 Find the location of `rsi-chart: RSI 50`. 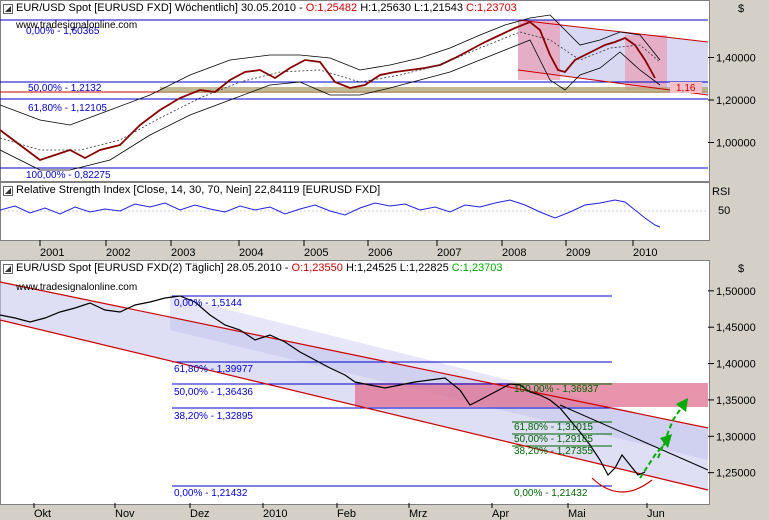

rsi-chart: RSI 50 is located at coordinates (365, 207).